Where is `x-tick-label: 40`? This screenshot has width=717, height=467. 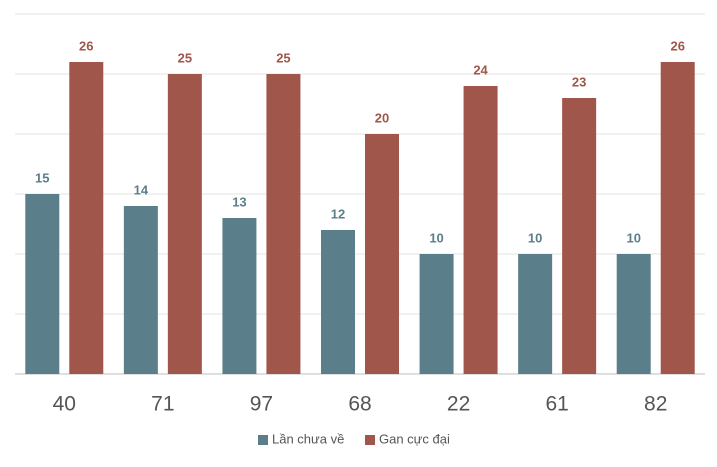 x-tick-label: 40 is located at coordinates (64, 404).